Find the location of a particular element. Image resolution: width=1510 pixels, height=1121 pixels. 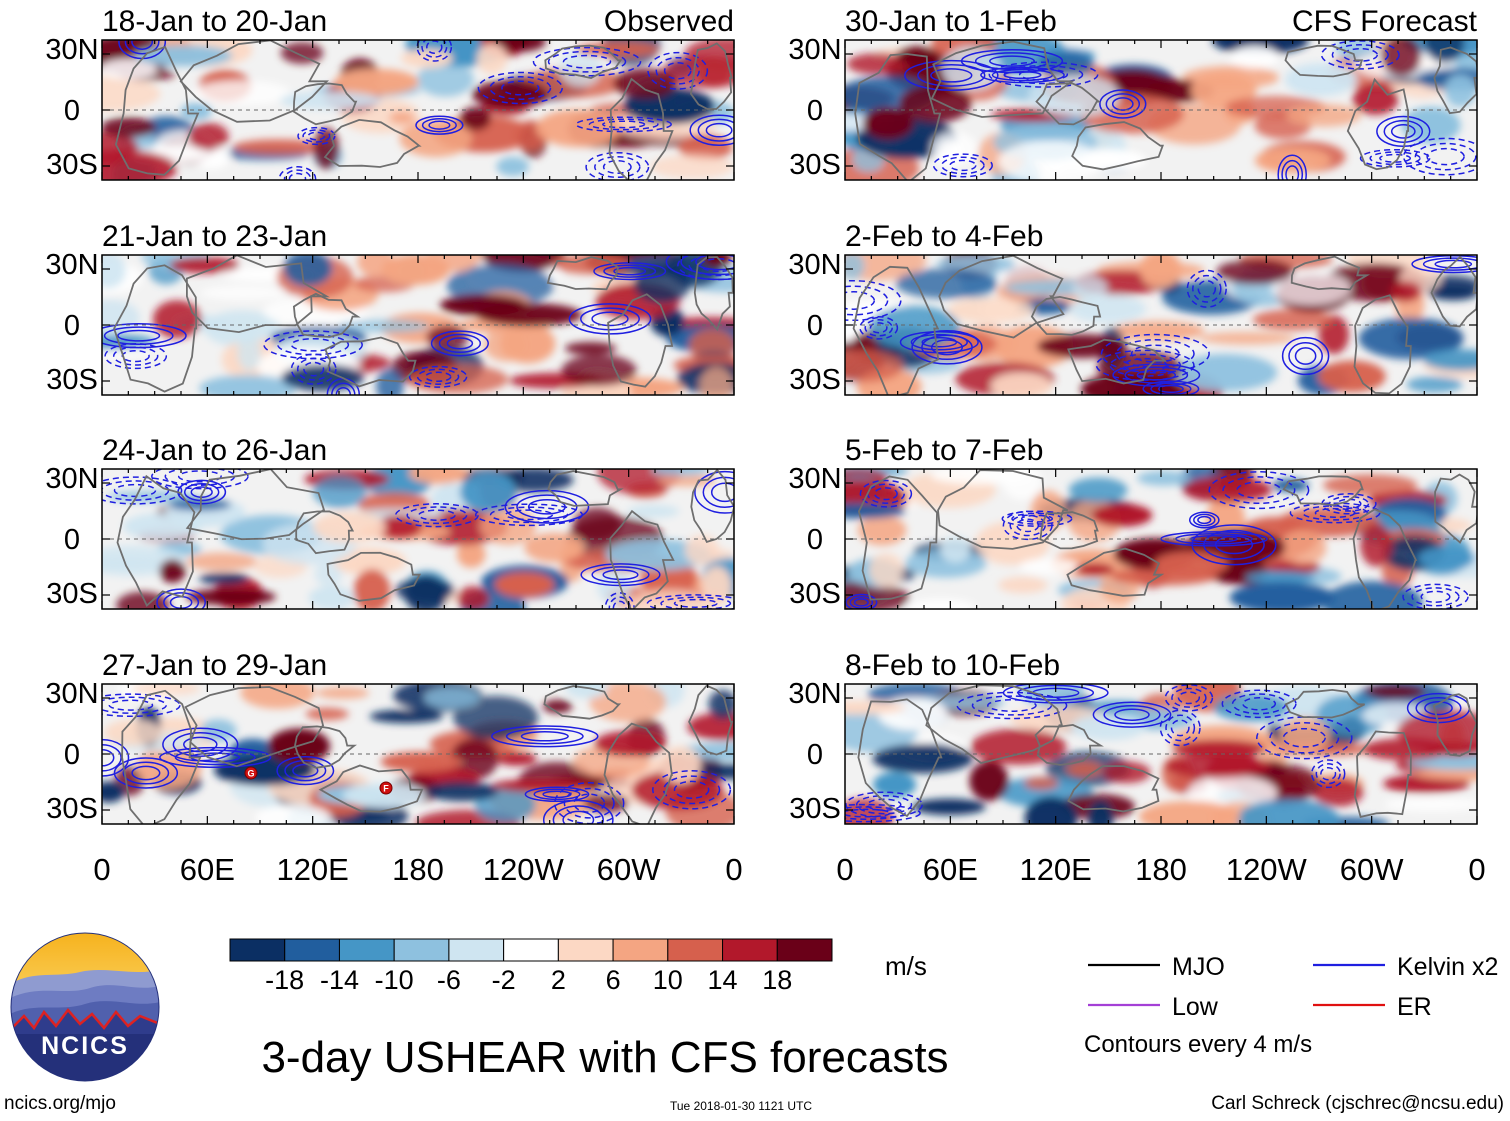

colorbar-label: -18 is located at coordinates (284, 980).